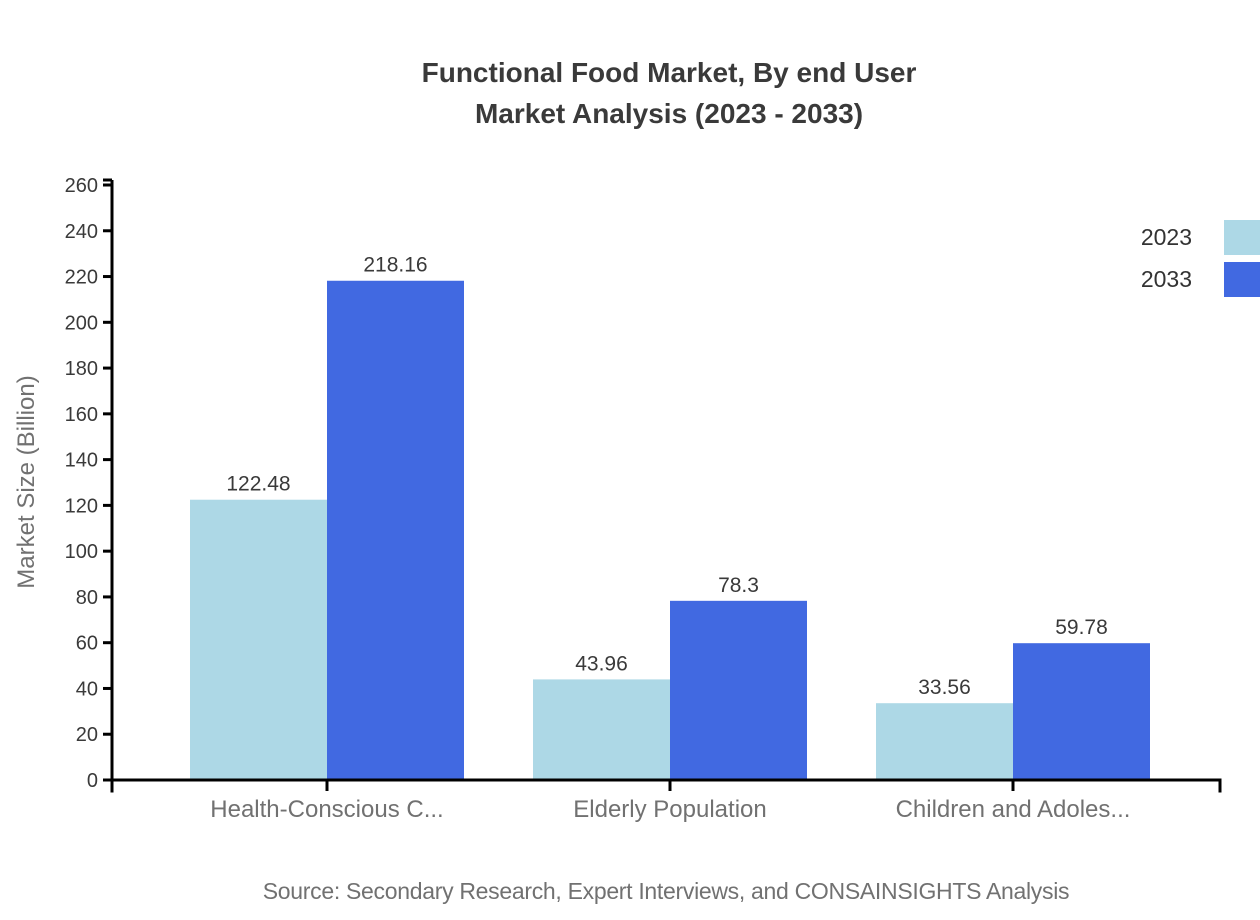 This screenshot has height=920, width=1260. What do you see at coordinates (87, 598) in the screenshot?
I see `y-tick-label: 80` at bounding box center [87, 598].